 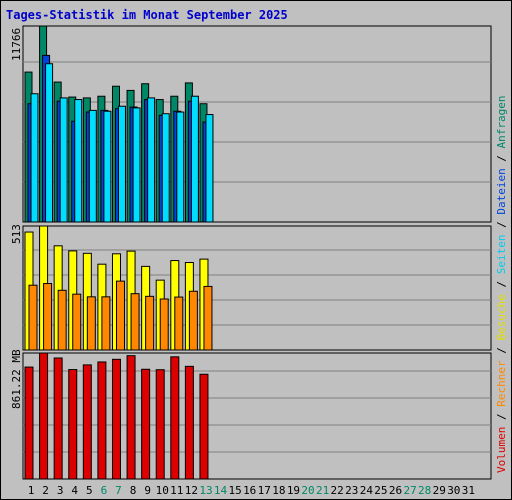 I want to click on panel-3-scale-label: 861.22 MB, so click(x=16, y=379).